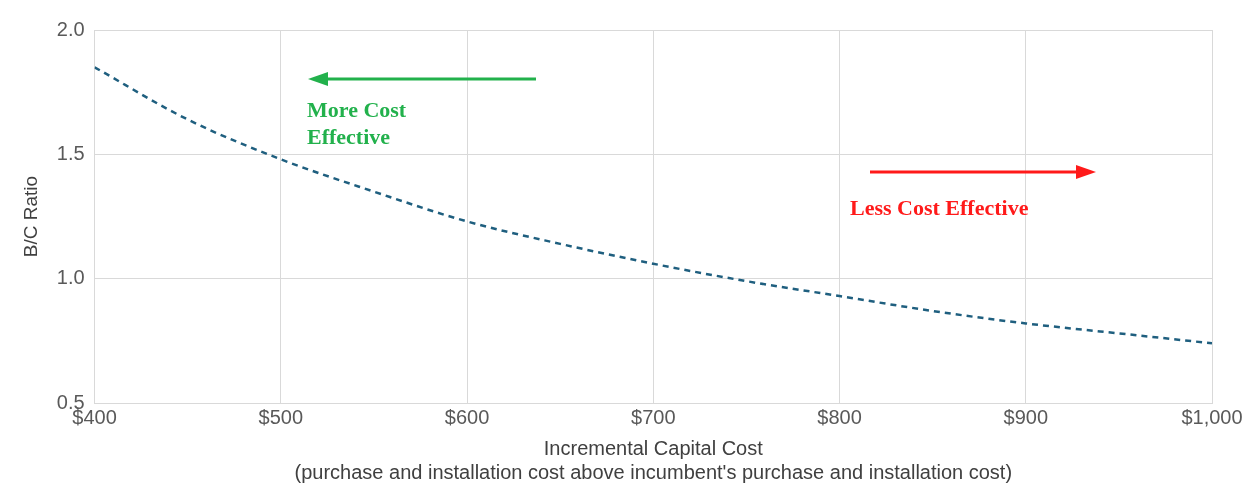  Describe the element at coordinates (1212, 416) in the screenshot. I see `x-tick-label: $1,000` at that location.